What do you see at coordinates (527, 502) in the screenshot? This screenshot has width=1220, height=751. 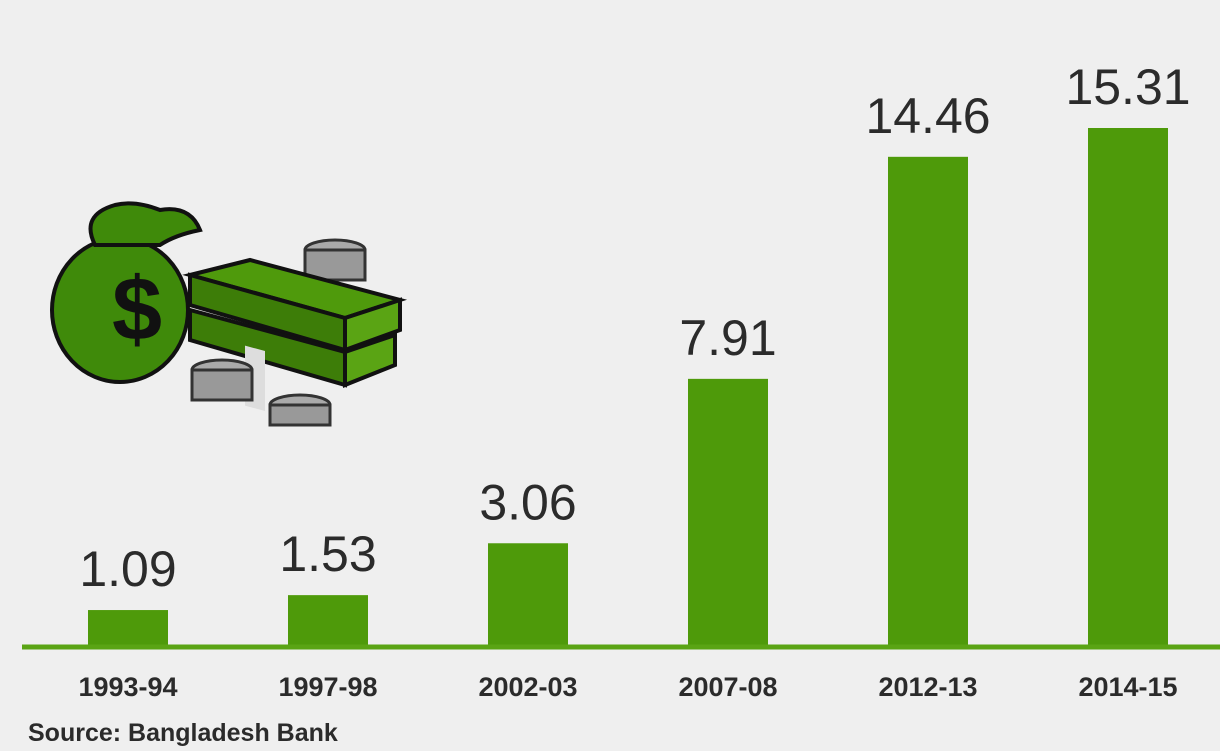 I see `value-label: 3.06` at bounding box center [527, 502].